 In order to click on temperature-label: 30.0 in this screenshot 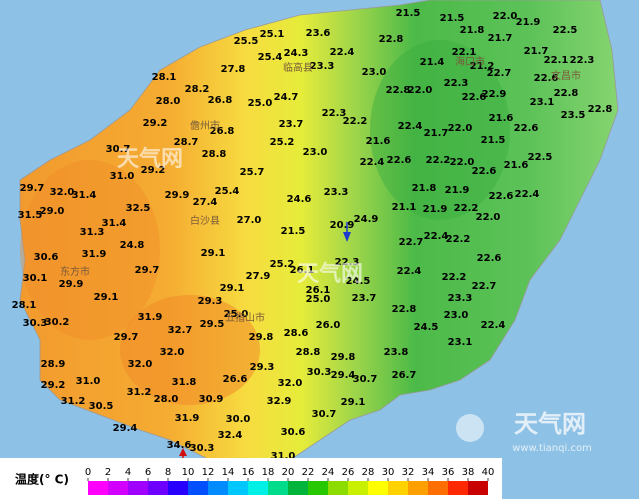, I will do `click(238, 419)`.